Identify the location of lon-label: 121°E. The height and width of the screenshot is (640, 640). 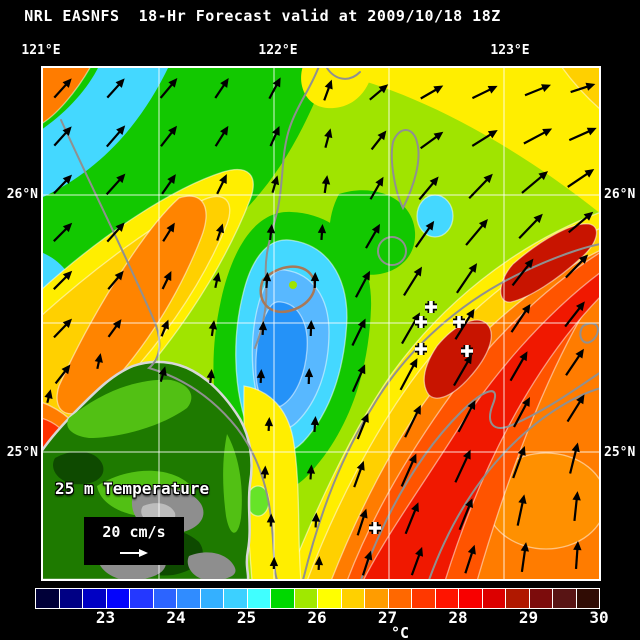
(41, 50).